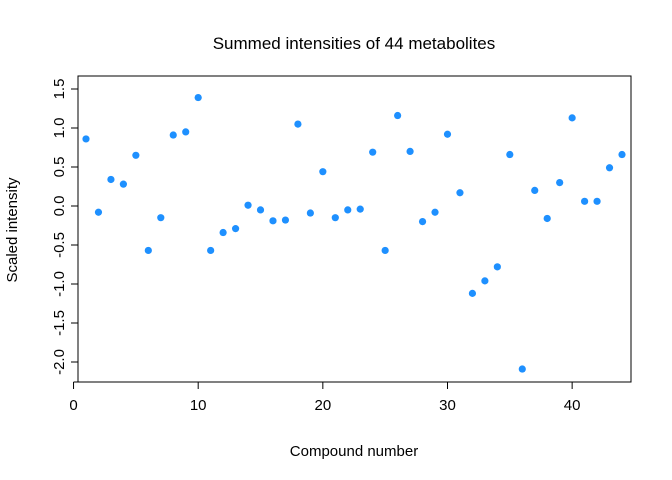  Describe the element at coordinates (59, 206) in the screenshot. I see `y-tick-label: 0.0` at that location.